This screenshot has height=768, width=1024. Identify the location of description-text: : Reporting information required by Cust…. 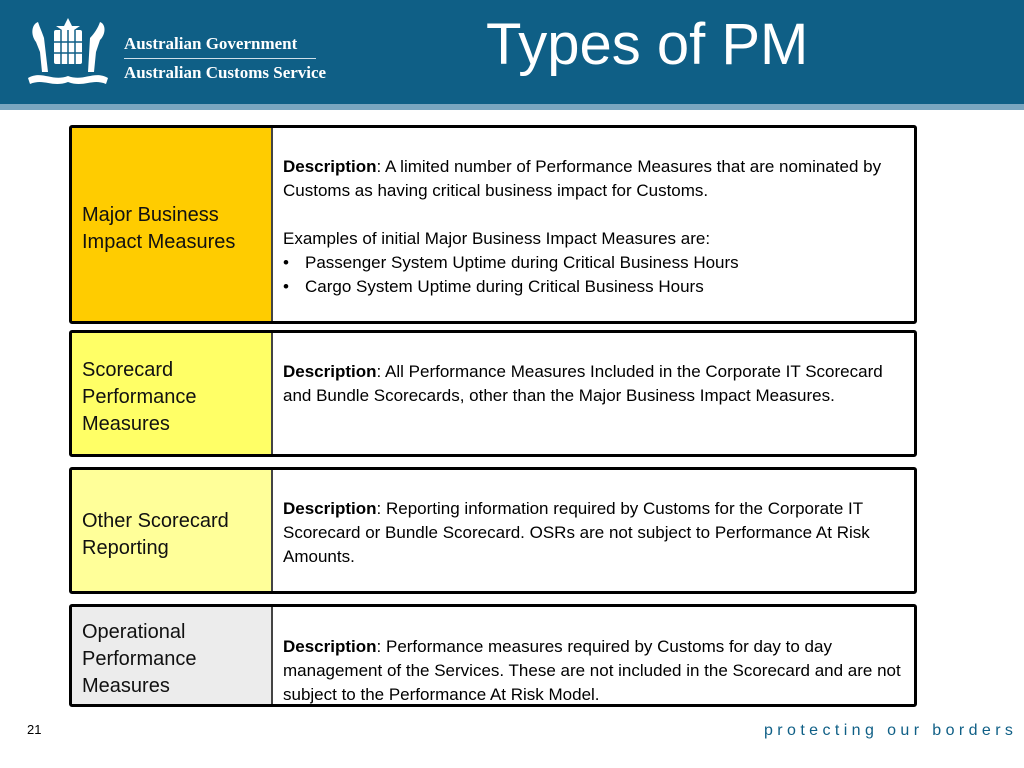
(576, 532).